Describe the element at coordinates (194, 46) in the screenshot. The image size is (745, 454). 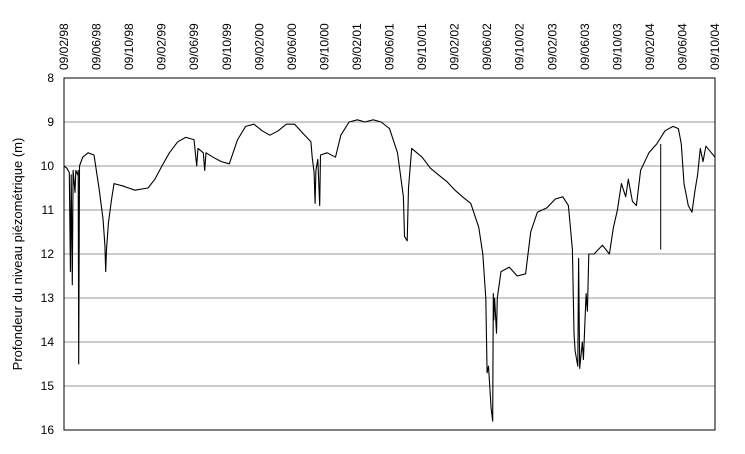
I see `x-tick-label: 09/06/99` at that location.